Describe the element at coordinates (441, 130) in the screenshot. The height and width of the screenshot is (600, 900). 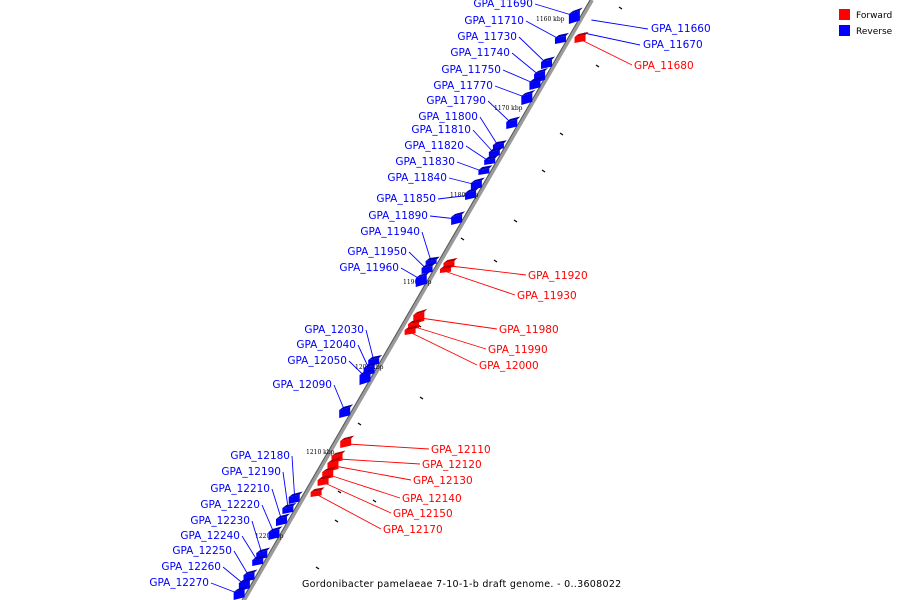
I see `gene-label: GPA_11810` at that location.